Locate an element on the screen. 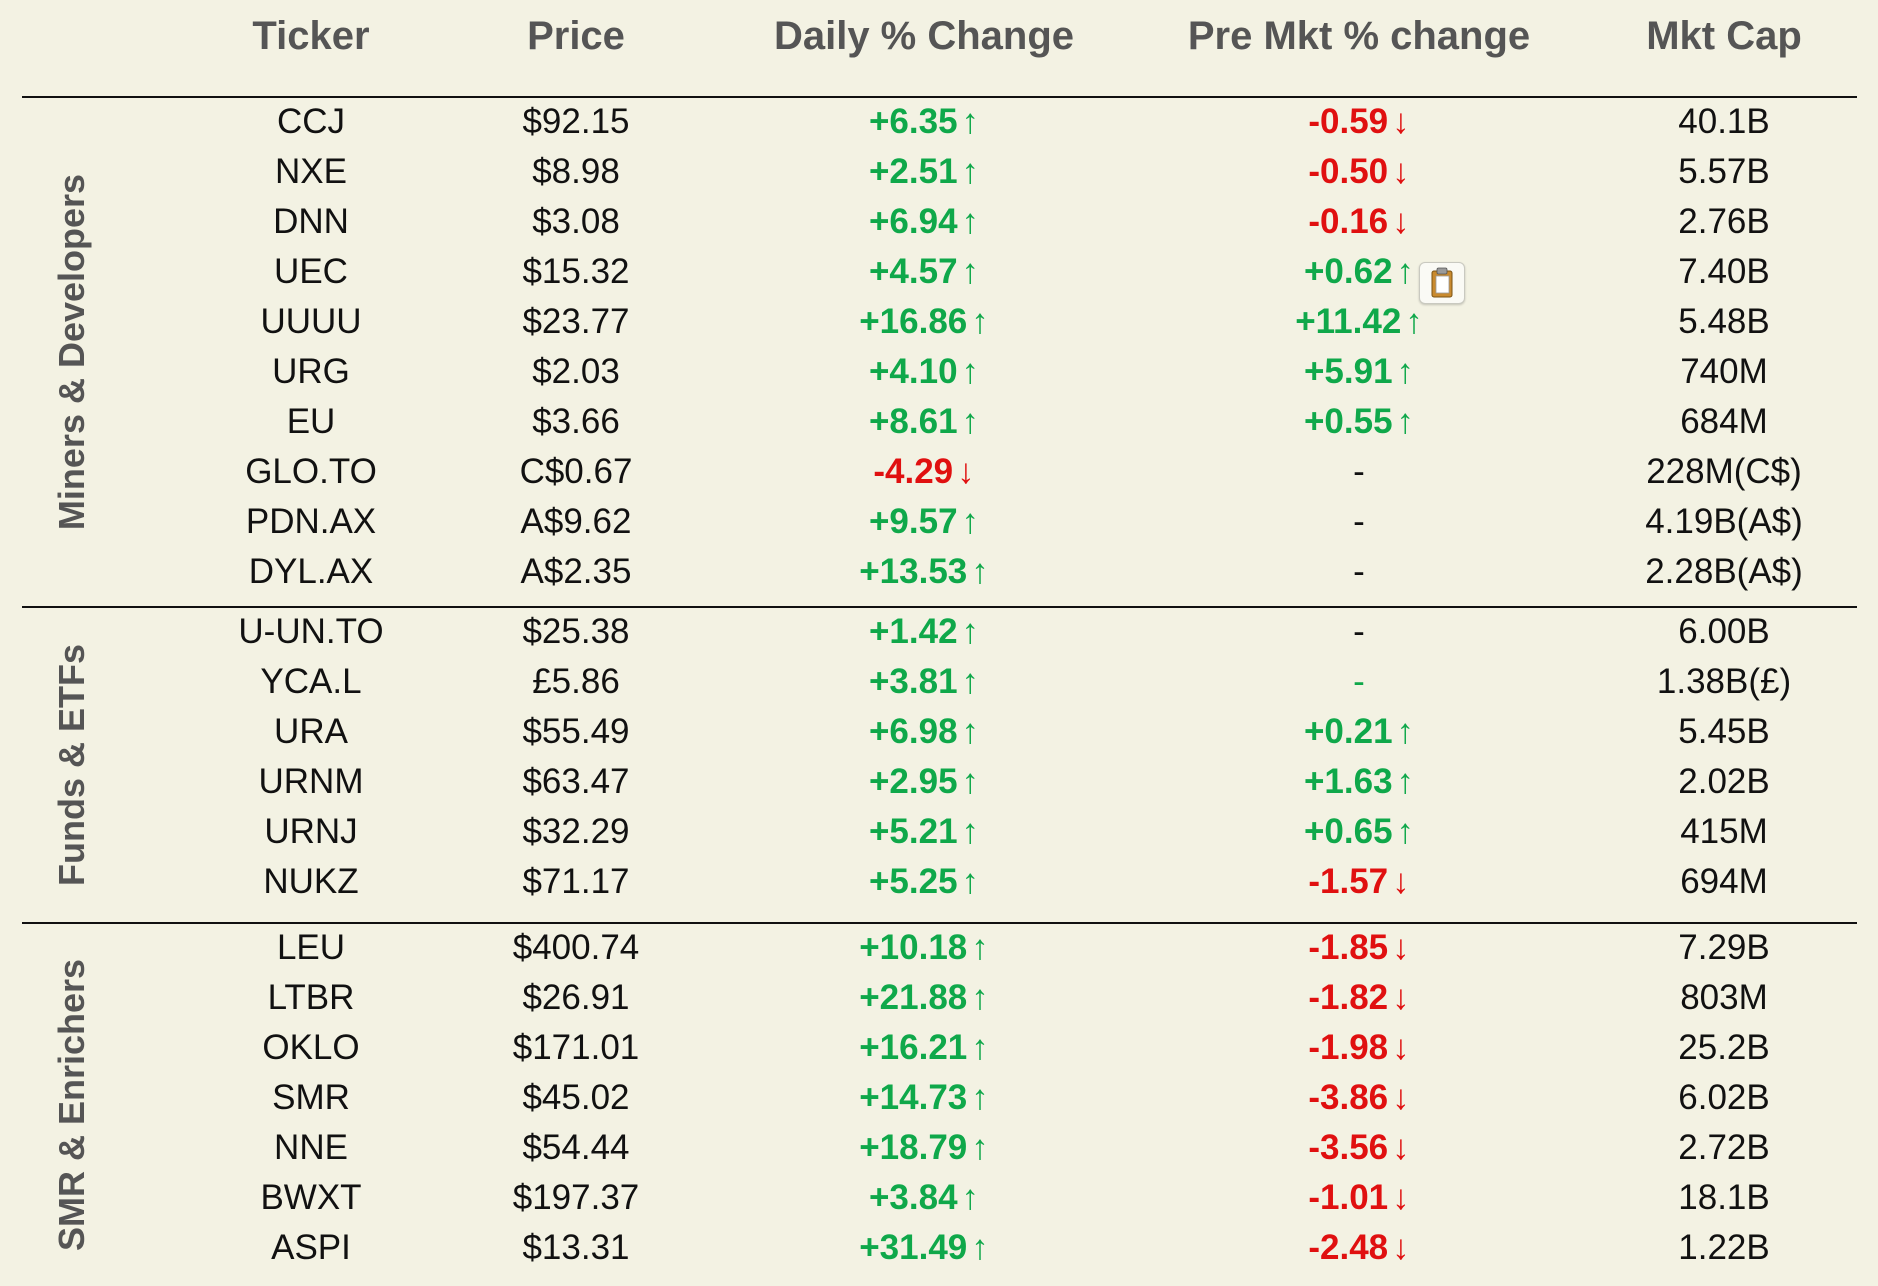  daily-change-cell-value: +3.84 is located at coordinates (913, 1197).